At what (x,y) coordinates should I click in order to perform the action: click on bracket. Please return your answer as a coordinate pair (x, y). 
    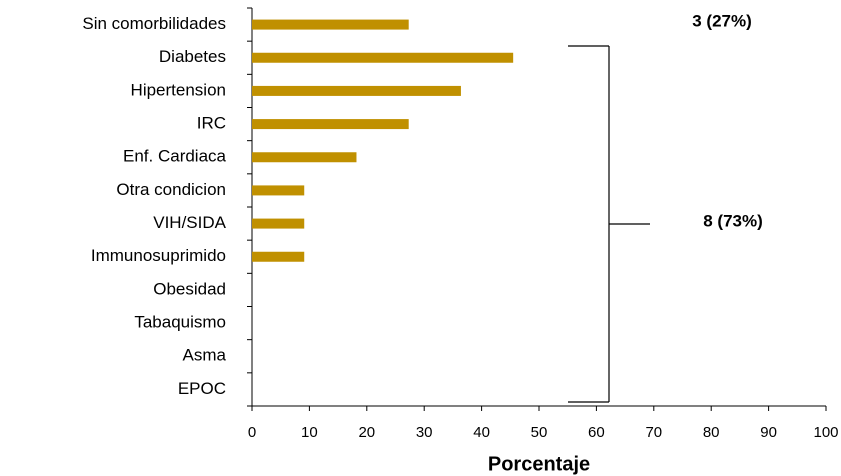
    Looking at the image, I should click on (609, 224).